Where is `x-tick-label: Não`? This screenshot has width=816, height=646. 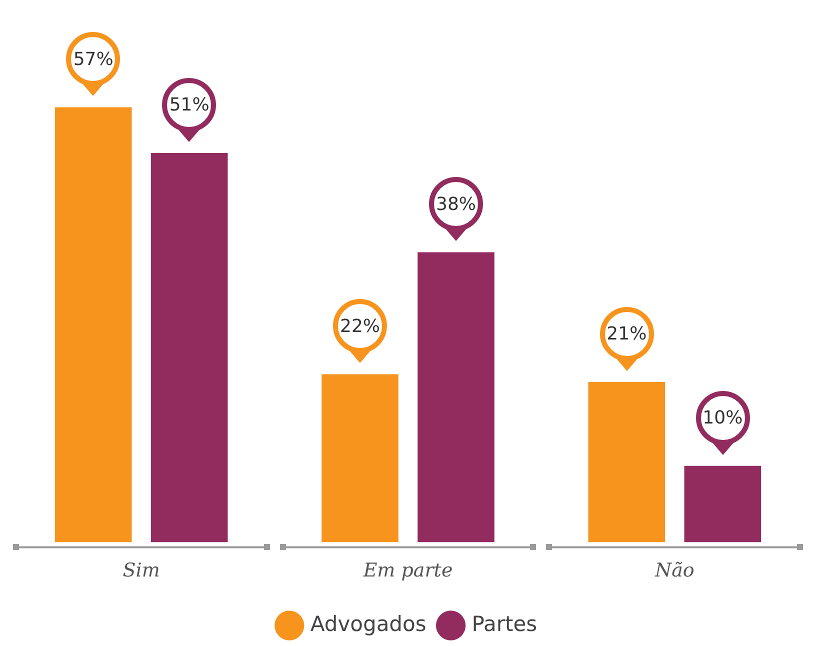 x-tick-label: Não is located at coordinates (674, 571).